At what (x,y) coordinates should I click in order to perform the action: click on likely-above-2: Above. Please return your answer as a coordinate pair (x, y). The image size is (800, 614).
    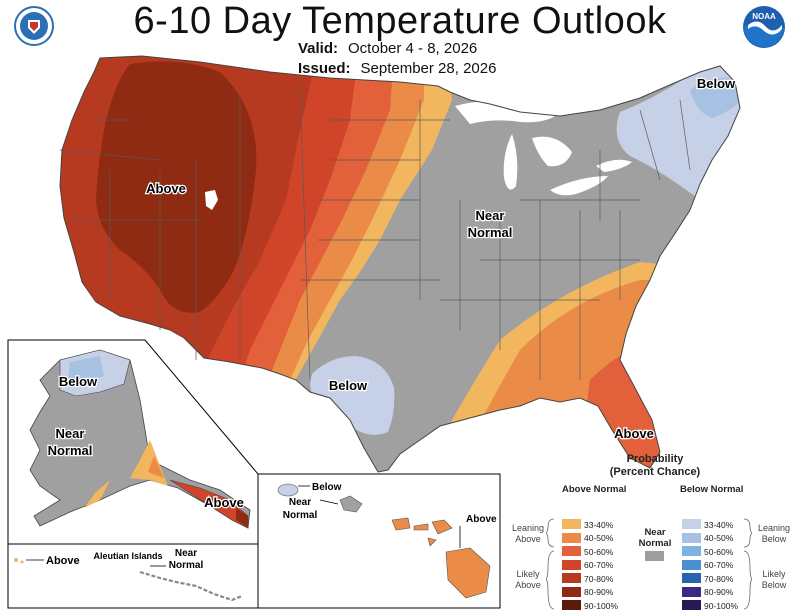
    Looking at the image, I should click on (528, 585).